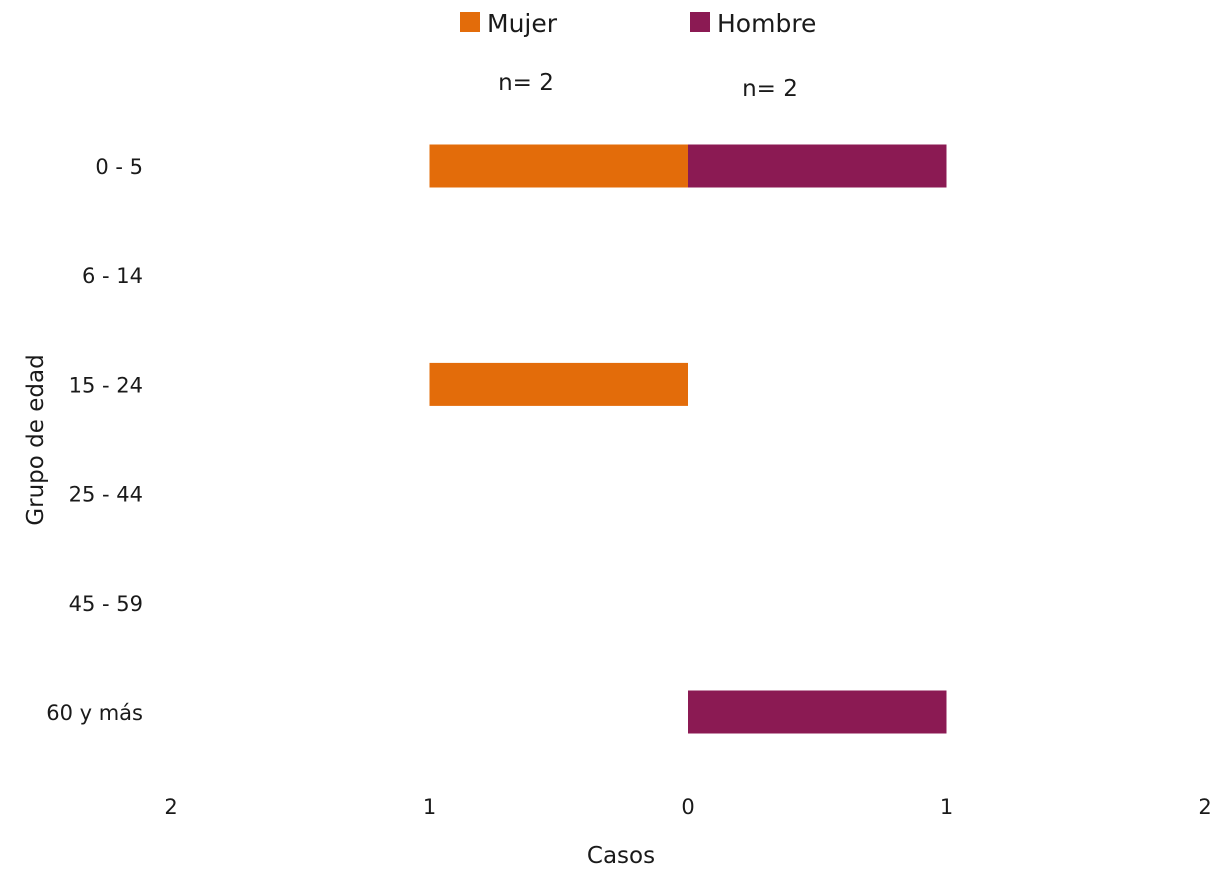  What do you see at coordinates (638, 23) in the screenshot?
I see `legend: Mujer Hombre` at bounding box center [638, 23].